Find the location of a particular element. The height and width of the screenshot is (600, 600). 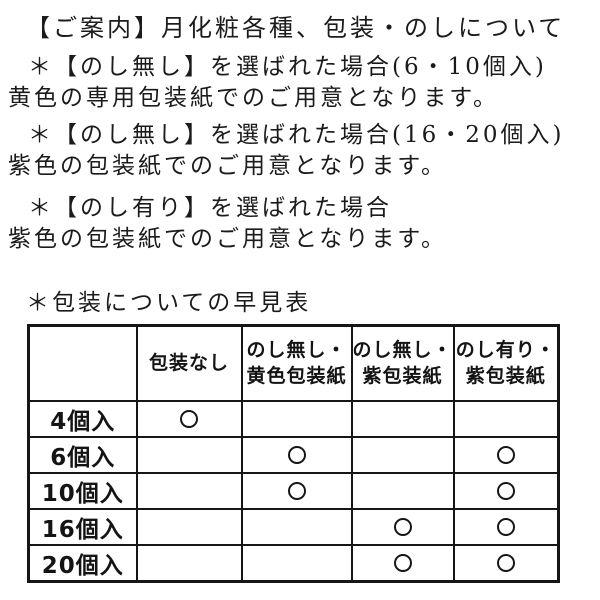

table-row-6pack: 6個入 is located at coordinates (293, 454).